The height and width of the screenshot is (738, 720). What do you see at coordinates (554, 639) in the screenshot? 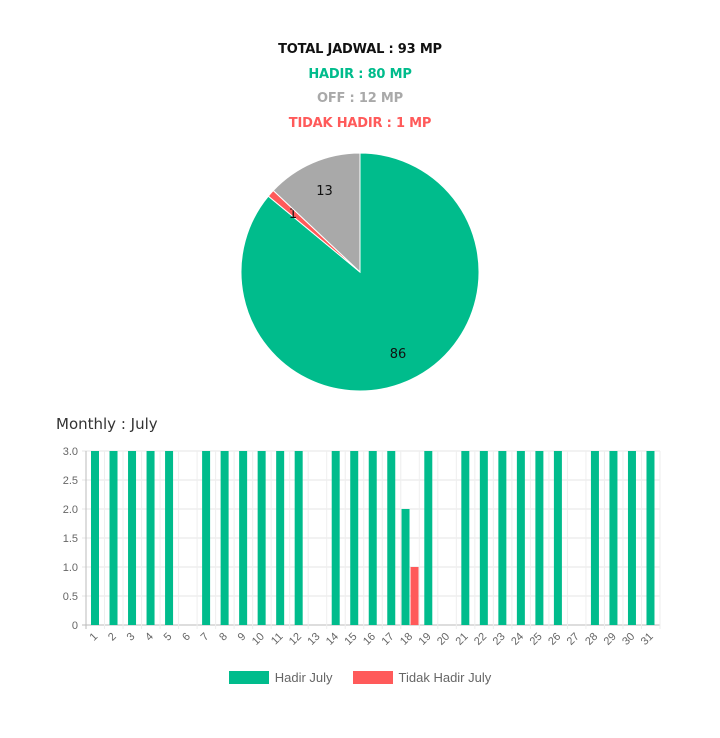
I see `x-tick-label: 26` at bounding box center [554, 639].